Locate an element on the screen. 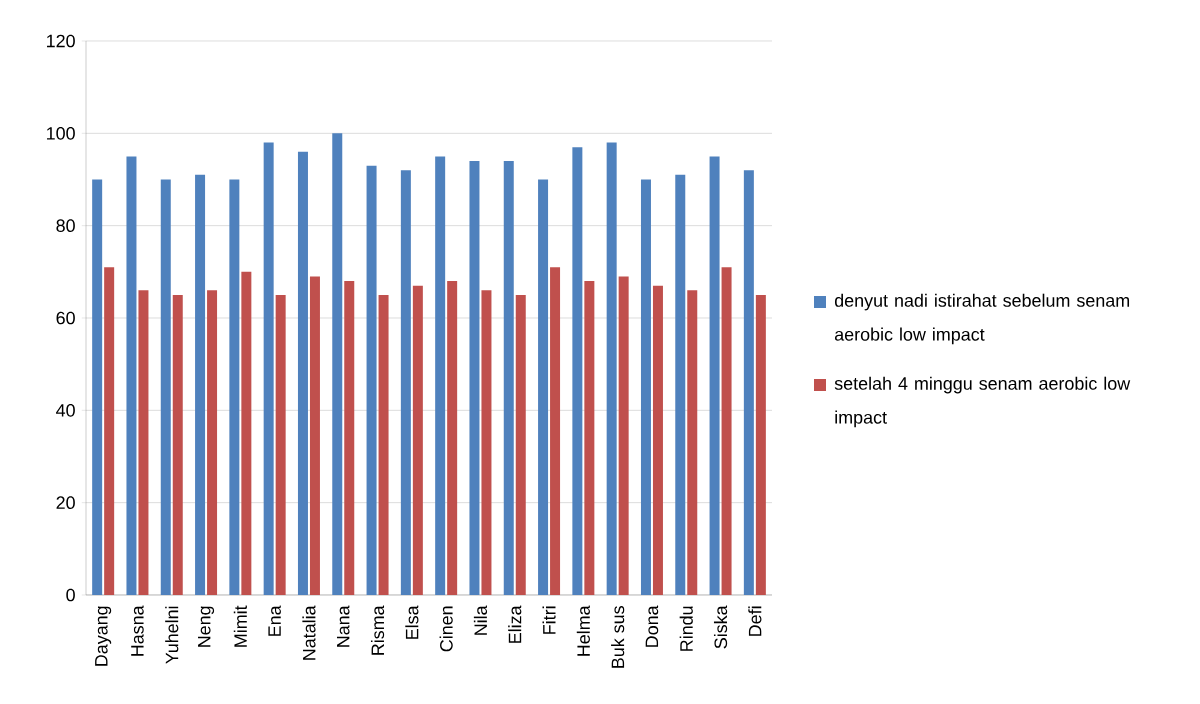 This screenshot has width=1200, height=704. x-tick-label: Helma is located at coordinates (583, 630).